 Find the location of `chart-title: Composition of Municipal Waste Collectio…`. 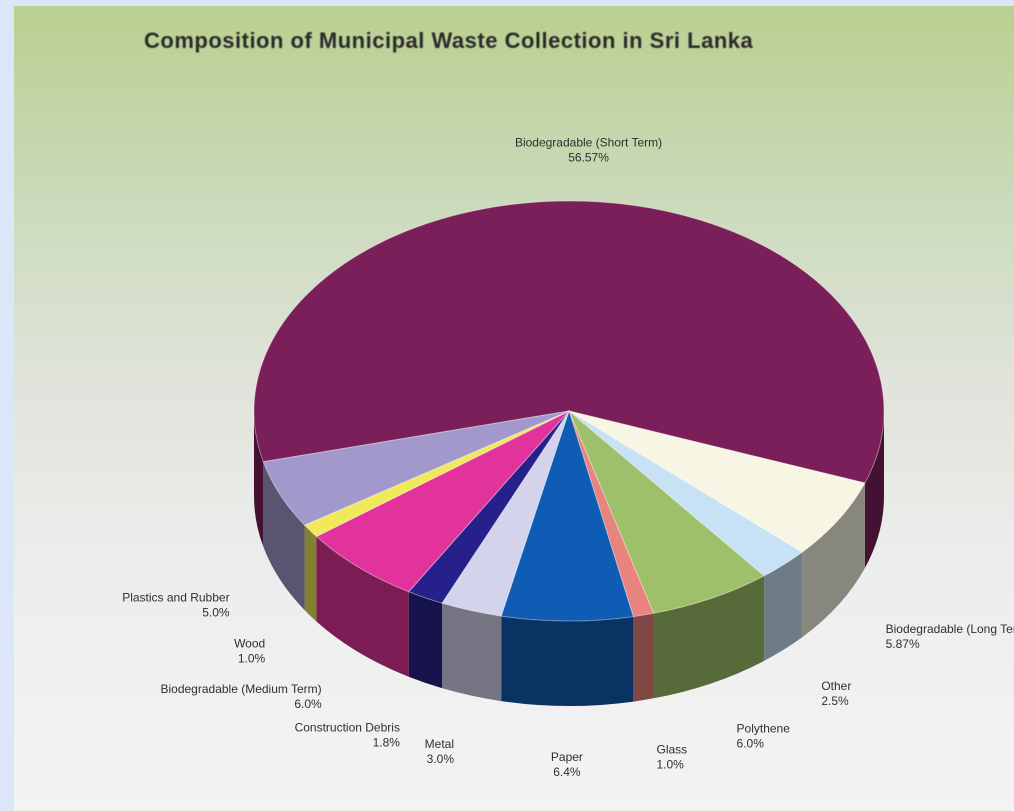

chart-title: Composition of Municipal Waste Collectio… is located at coordinates (449, 40).